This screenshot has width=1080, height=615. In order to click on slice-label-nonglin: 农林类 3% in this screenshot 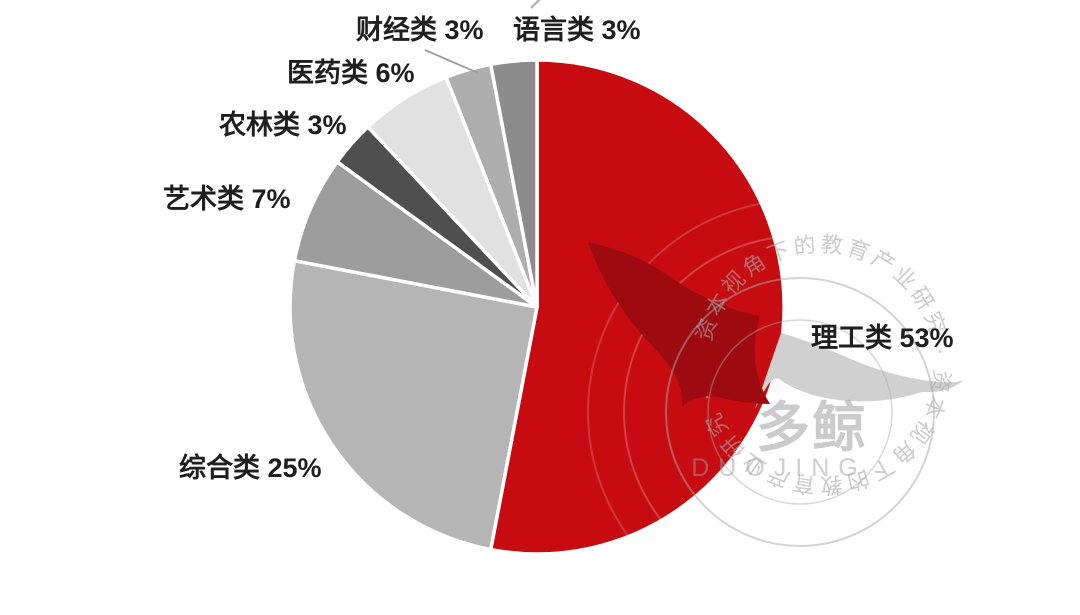, I will do `click(283, 125)`.